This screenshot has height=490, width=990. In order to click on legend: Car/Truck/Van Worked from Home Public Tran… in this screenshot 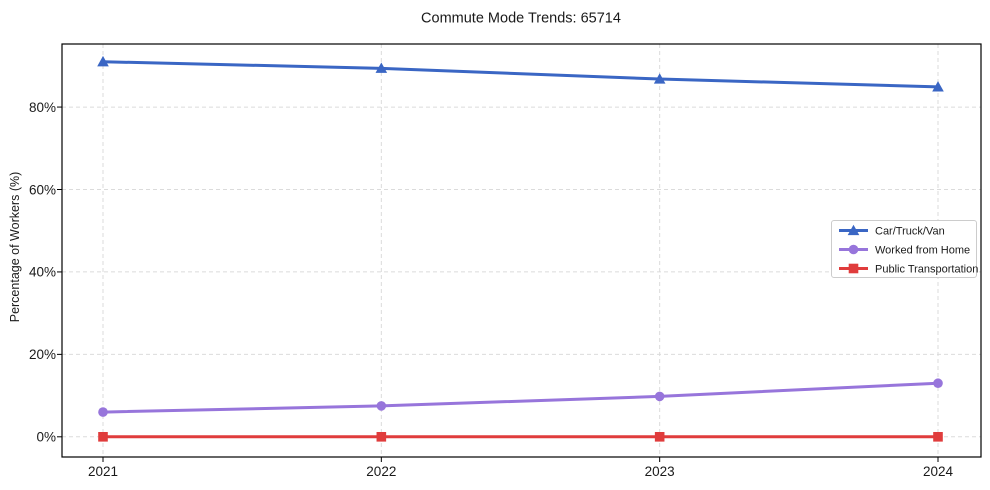, I will do `click(904, 249)`.